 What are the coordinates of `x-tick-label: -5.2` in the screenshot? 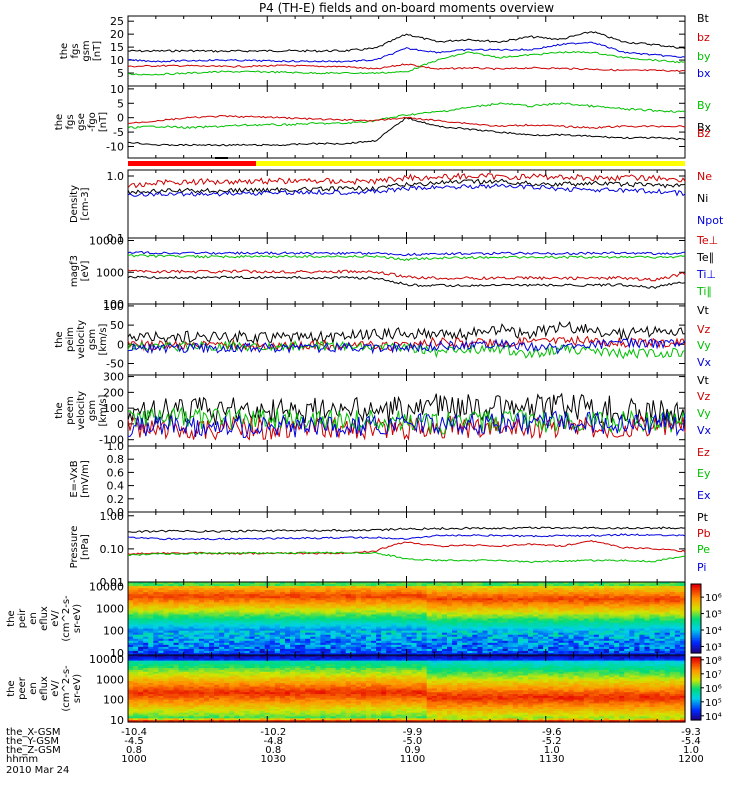 It's located at (552, 741).